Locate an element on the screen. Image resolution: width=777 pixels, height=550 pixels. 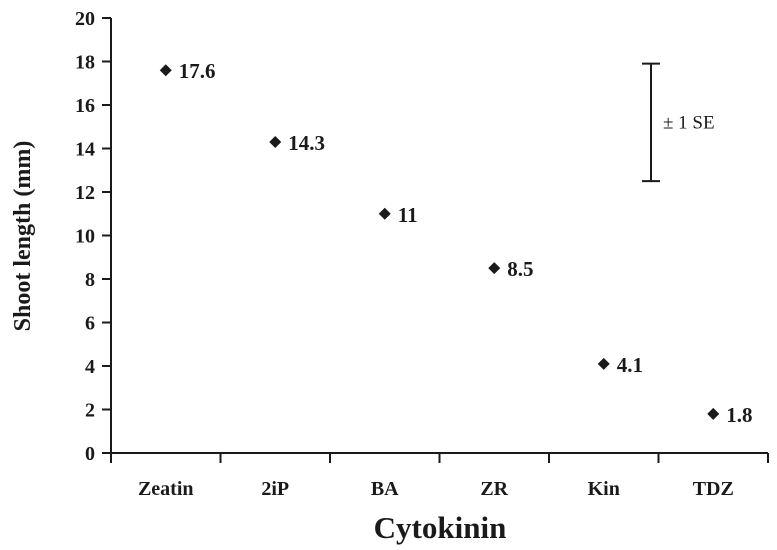
y-tick-label: 14 is located at coordinates (85, 150).